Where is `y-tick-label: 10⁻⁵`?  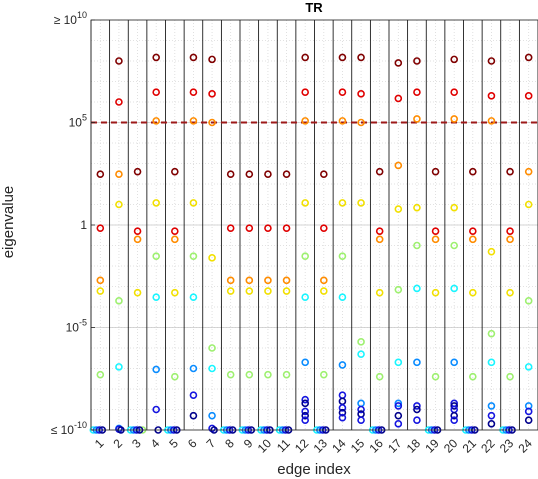 y-tick-label: 10⁻⁵ is located at coordinates (76, 326).